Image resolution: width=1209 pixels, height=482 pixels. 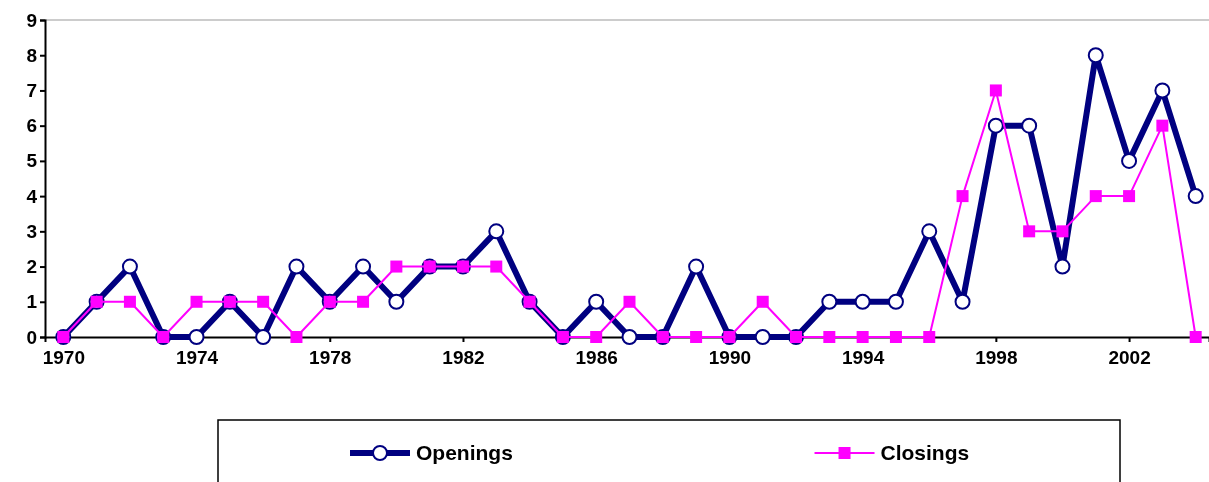 I want to click on x-tick-label: 1970, so click(x=63, y=357).